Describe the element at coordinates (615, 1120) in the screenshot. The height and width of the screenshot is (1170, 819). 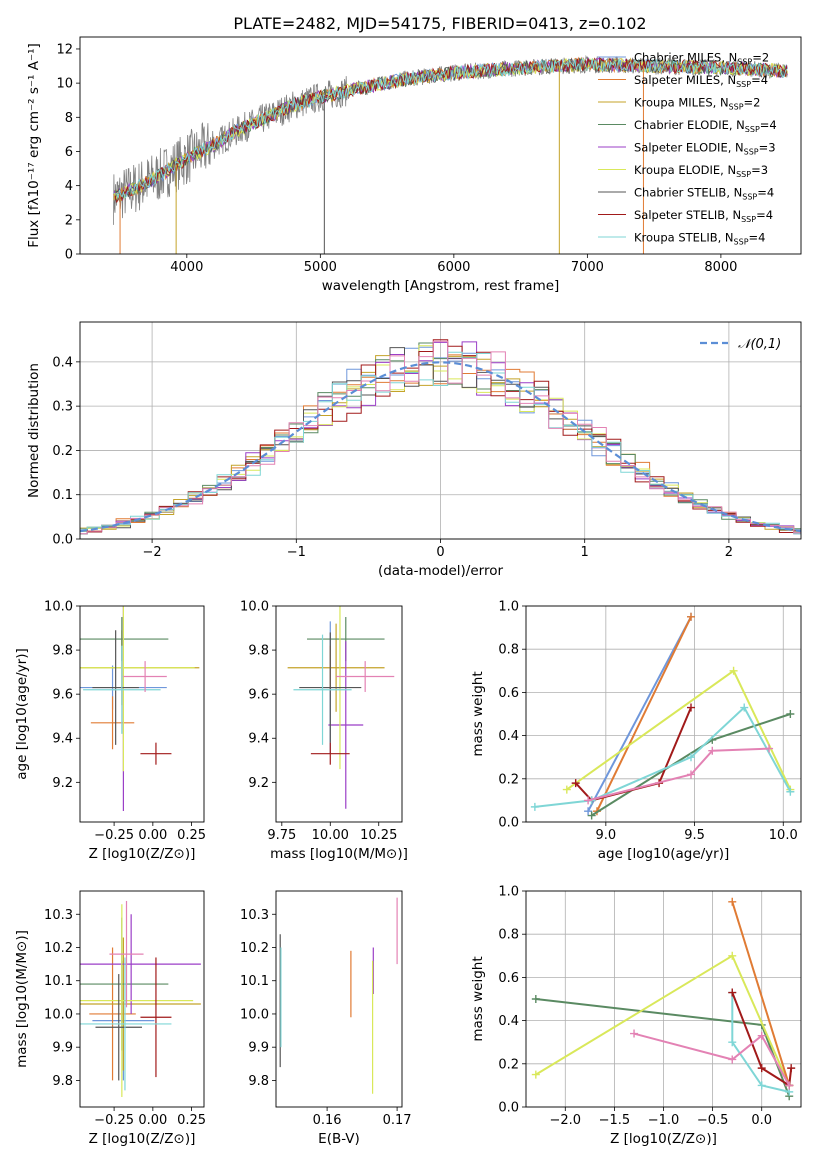
I see `x-tick-label: −1.5` at that location.